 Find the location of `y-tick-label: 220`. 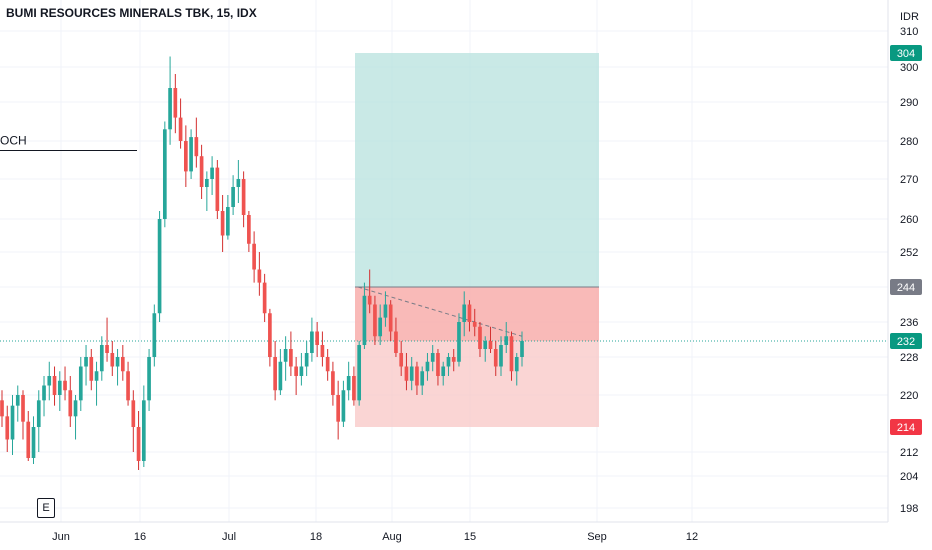

y-tick-label: 220 is located at coordinates (909, 396).